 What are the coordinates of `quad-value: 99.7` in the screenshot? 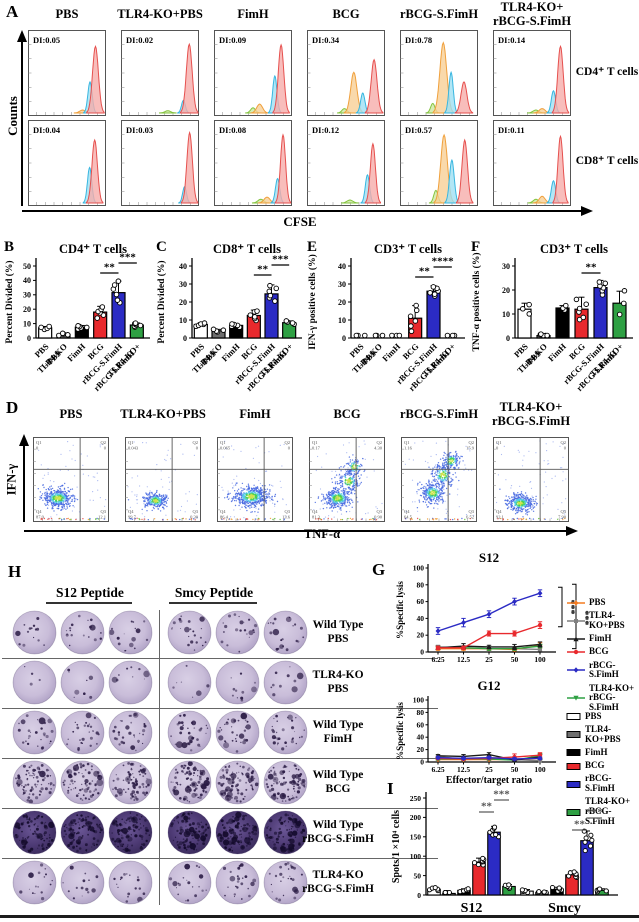 It's located at (132, 517).